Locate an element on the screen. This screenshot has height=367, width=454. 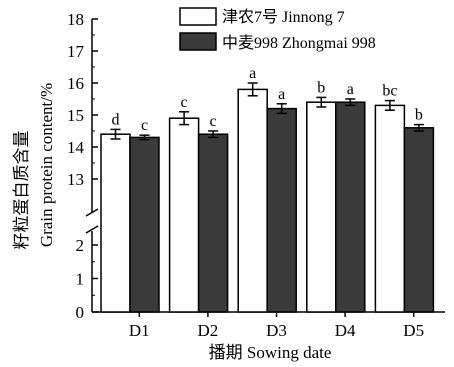
legend-label-zhongmai998: 中麦998 Zhongmai 998 is located at coordinates (299, 43).